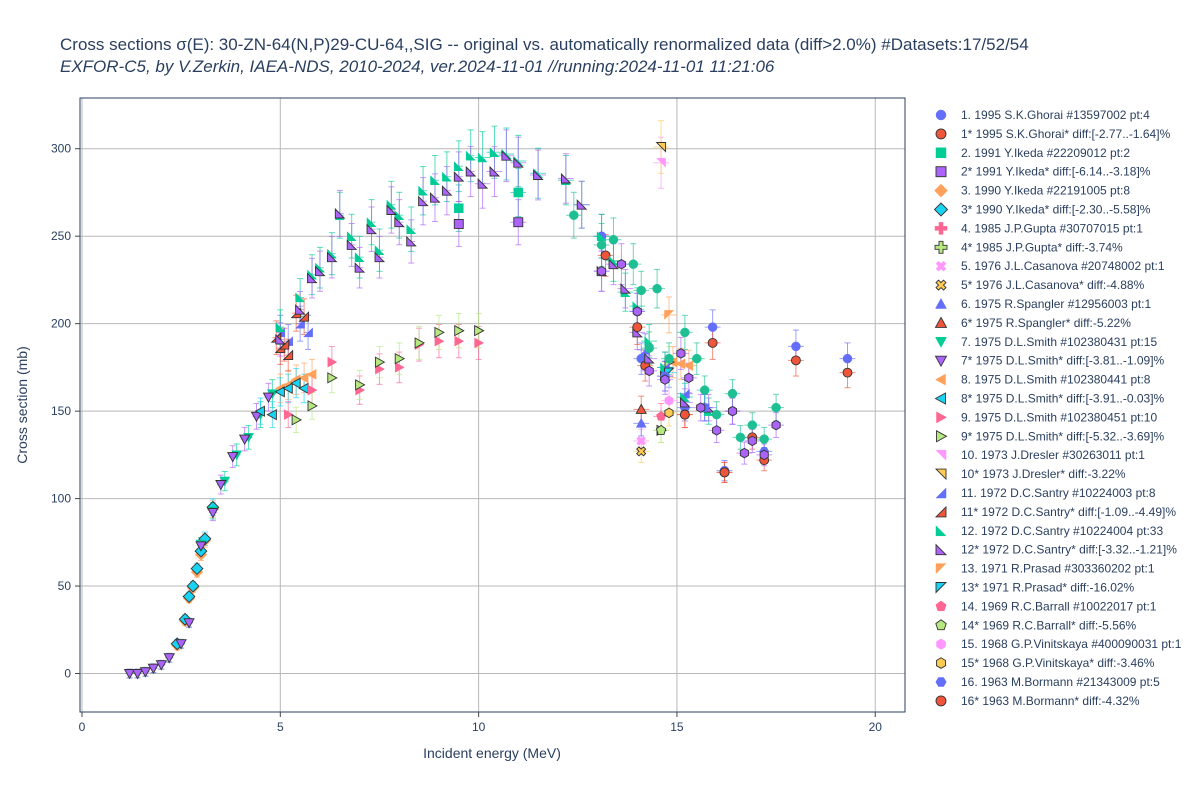  Describe the element at coordinates (1040, 455) in the screenshot. I see `legend-item: 10. 1973 J.Dresler #30263011 pt:1` at that location.